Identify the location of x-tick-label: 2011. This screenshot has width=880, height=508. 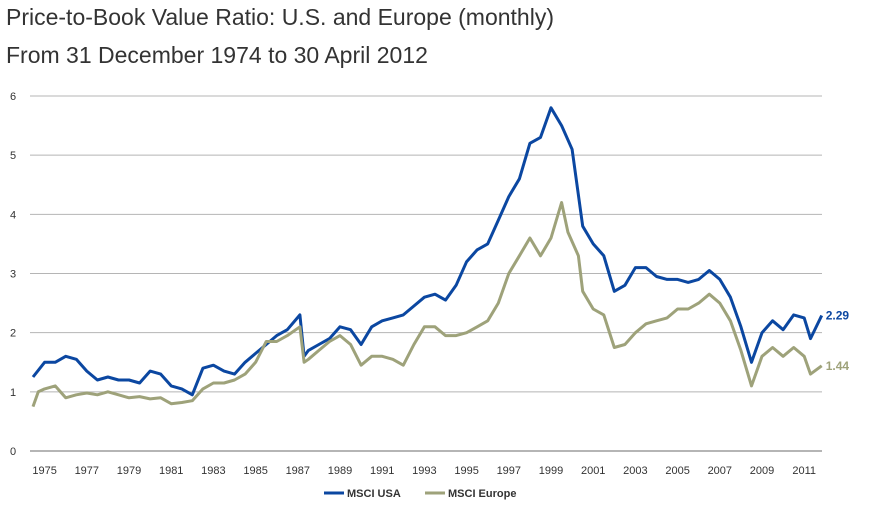
(804, 471).